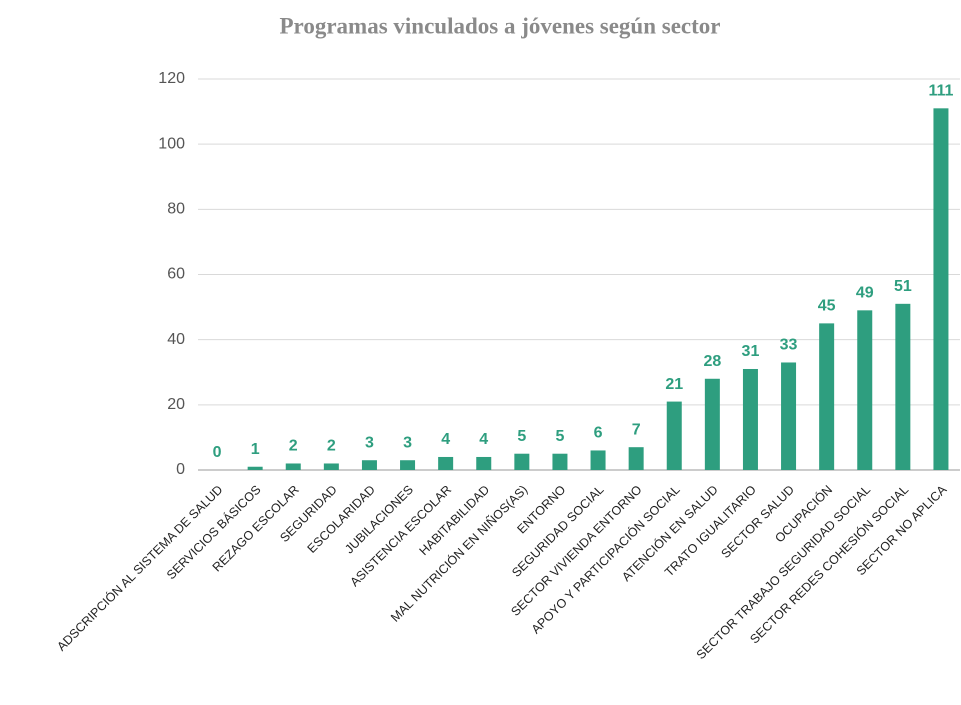 This screenshot has height=705, width=961. Describe the element at coordinates (827, 306) in the screenshot. I see `data-label: 45` at that location.